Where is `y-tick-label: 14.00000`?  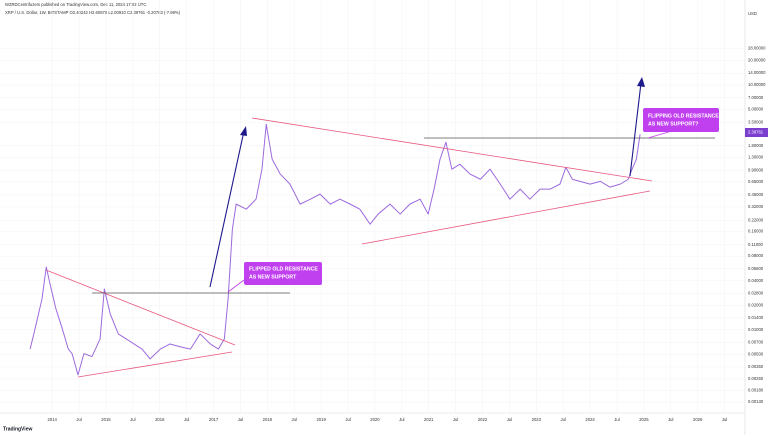 y-tick-label: 14.00000 is located at coordinates (757, 72).